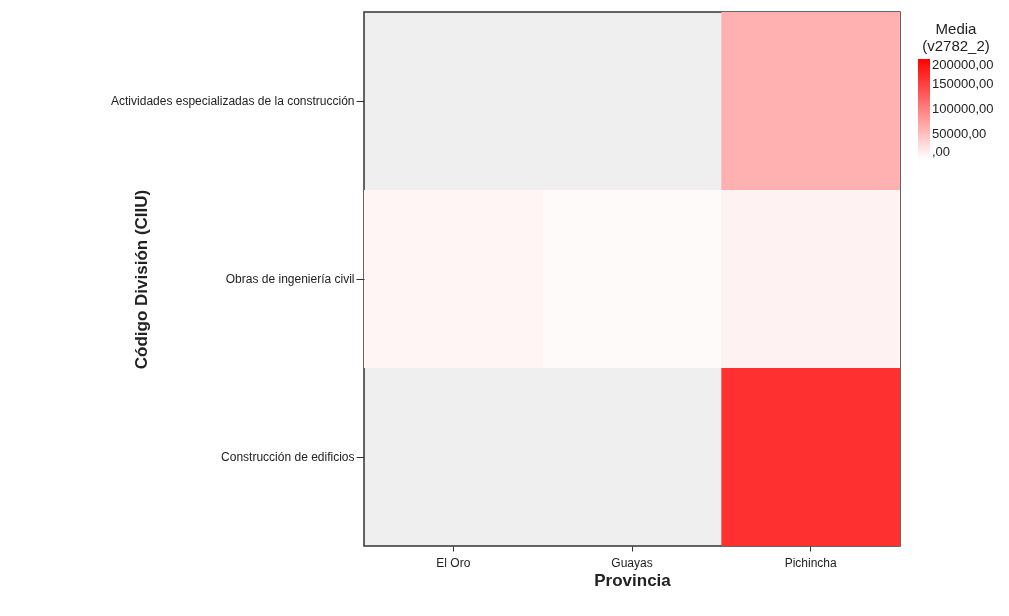 The image size is (1009, 616). I want to click on color-bar-label: 50000,00, so click(959, 133).